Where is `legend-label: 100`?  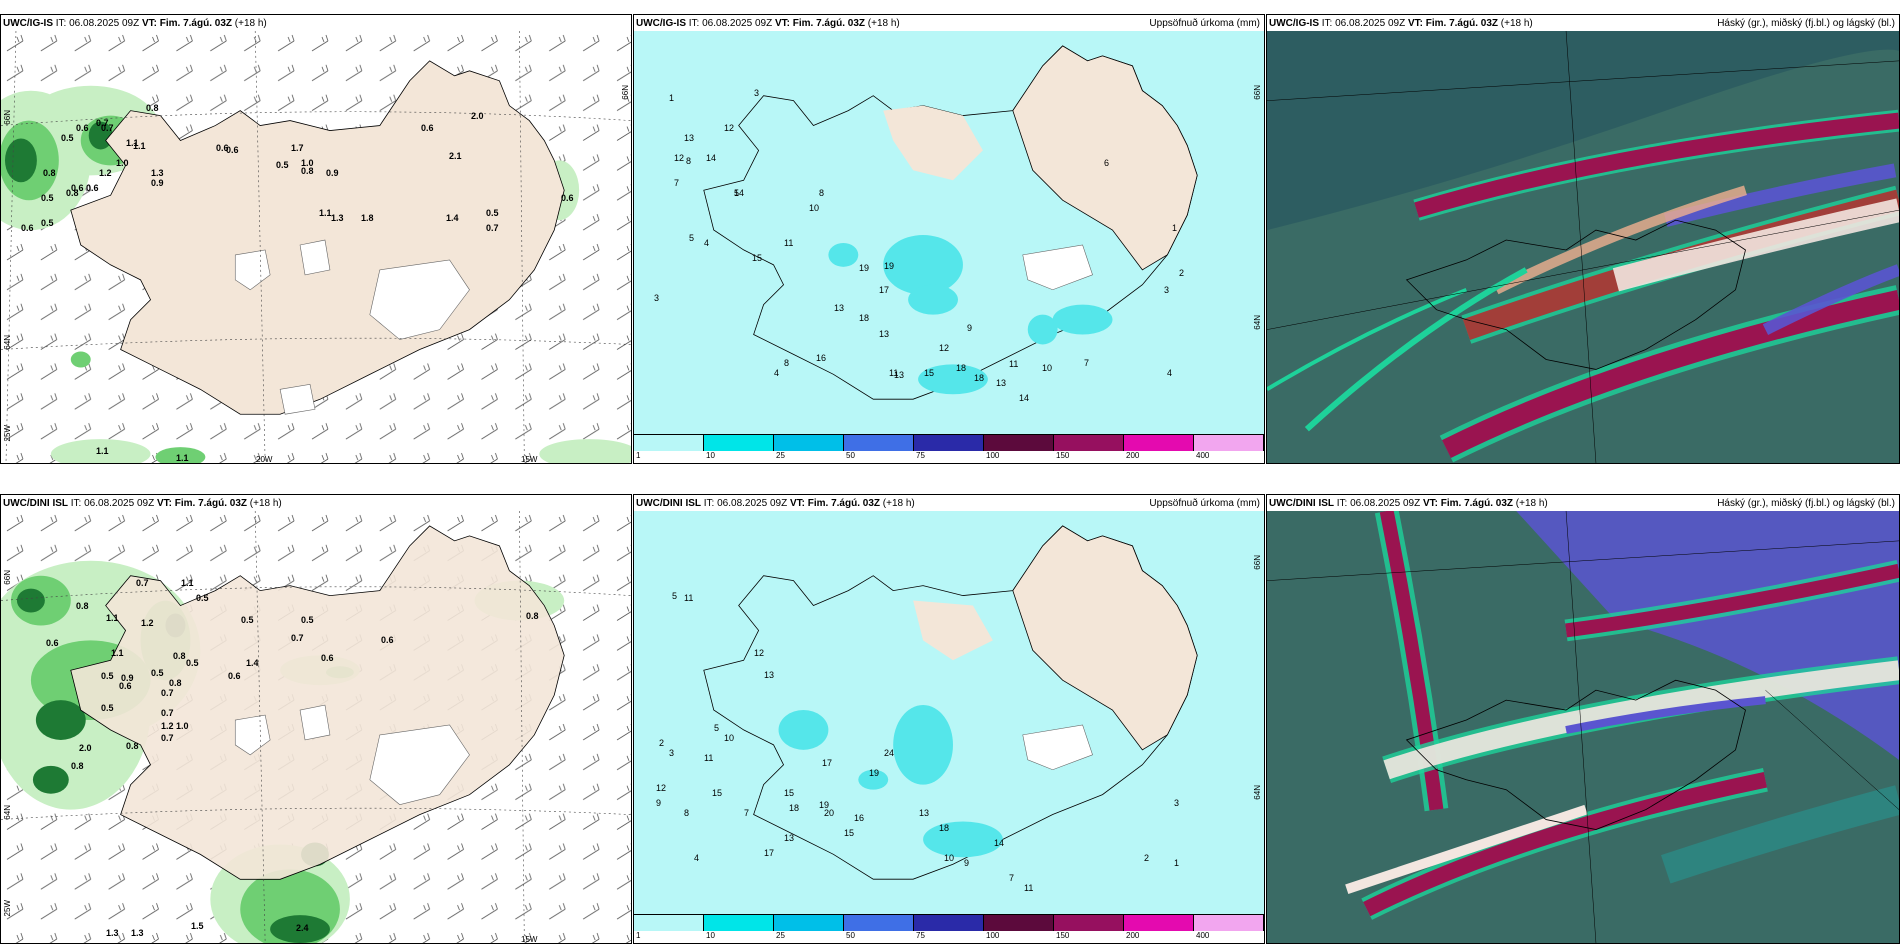 legend-label: 100 is located at coordinates (993, 935).